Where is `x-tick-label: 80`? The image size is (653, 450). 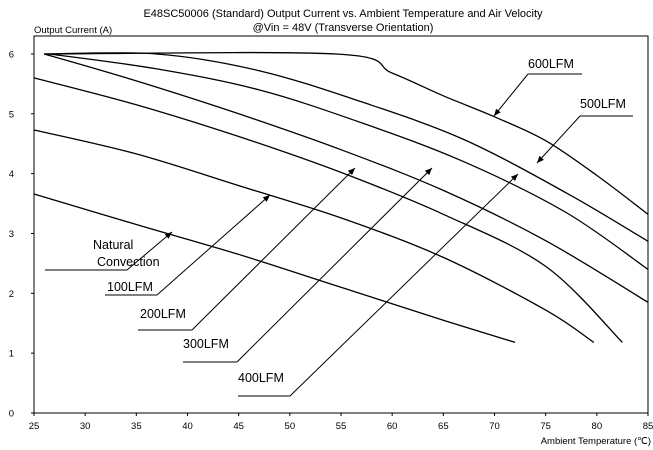 x-tick-label: 80 is located at coordinates (597, 426).